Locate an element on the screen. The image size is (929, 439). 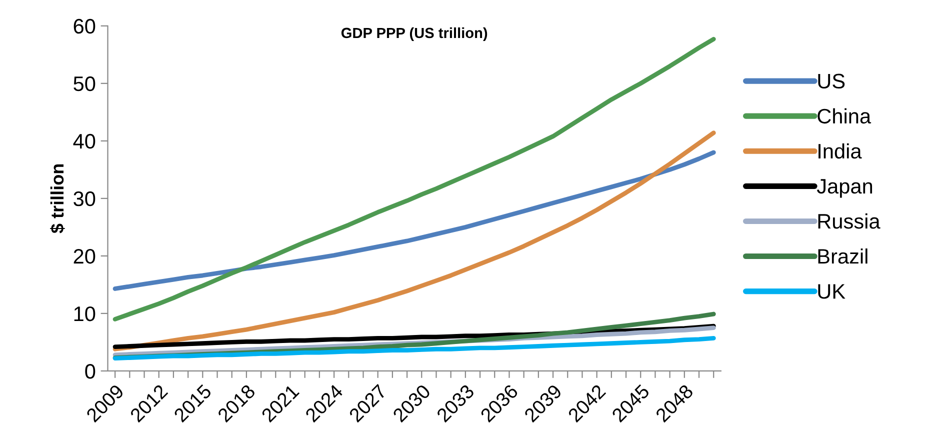
y-tick-label: 30 is located at coordinates (85, 198).